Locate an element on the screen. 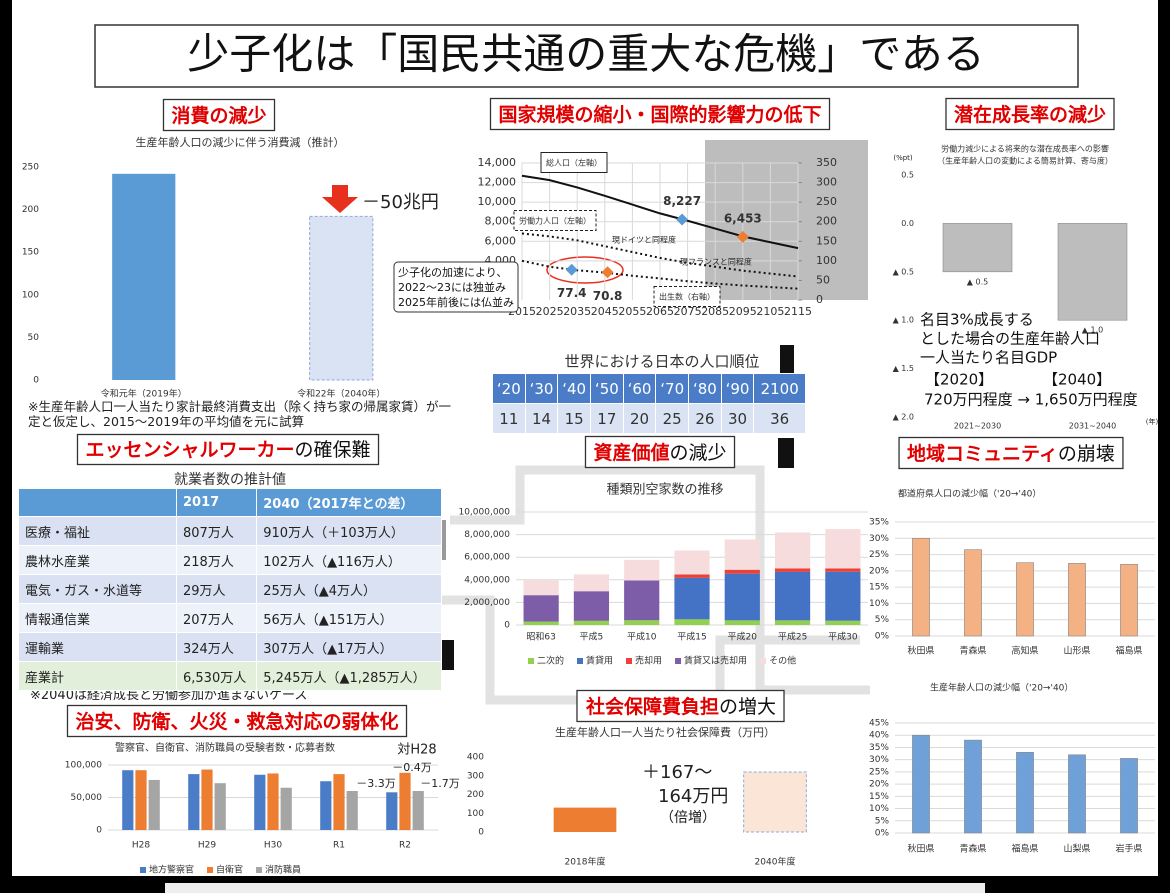 This screenshot has height=893, width=1170. x-tick-label: 平成15 is located at coordinates (691, 637).